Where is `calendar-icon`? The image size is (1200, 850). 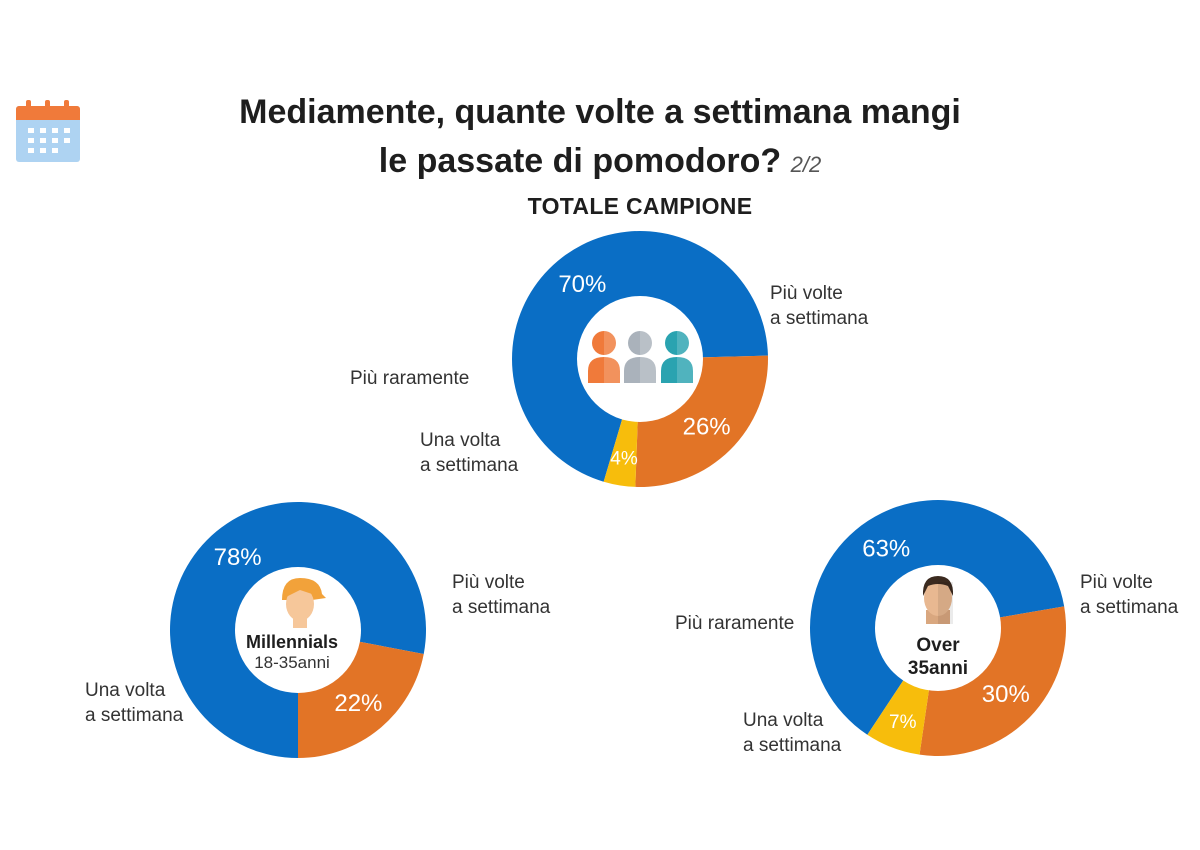 calendar-icon is located at coordinates (48, 131).